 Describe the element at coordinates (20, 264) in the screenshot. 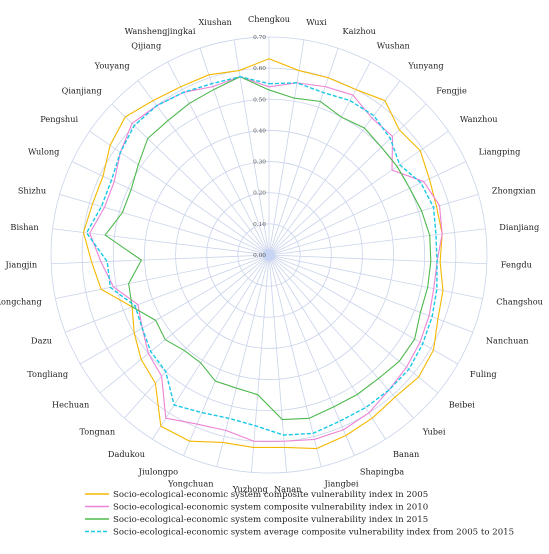

I see `category-label-jiangjin: Jiangjin` at that location.